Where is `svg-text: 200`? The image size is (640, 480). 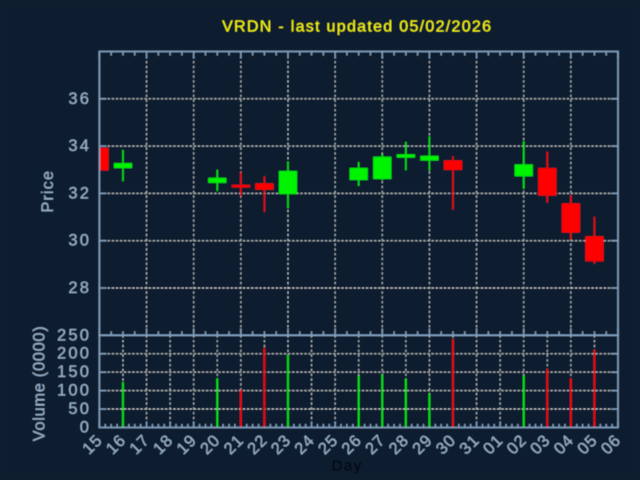
svg-text: 200 is located at coordinates (74, 354).